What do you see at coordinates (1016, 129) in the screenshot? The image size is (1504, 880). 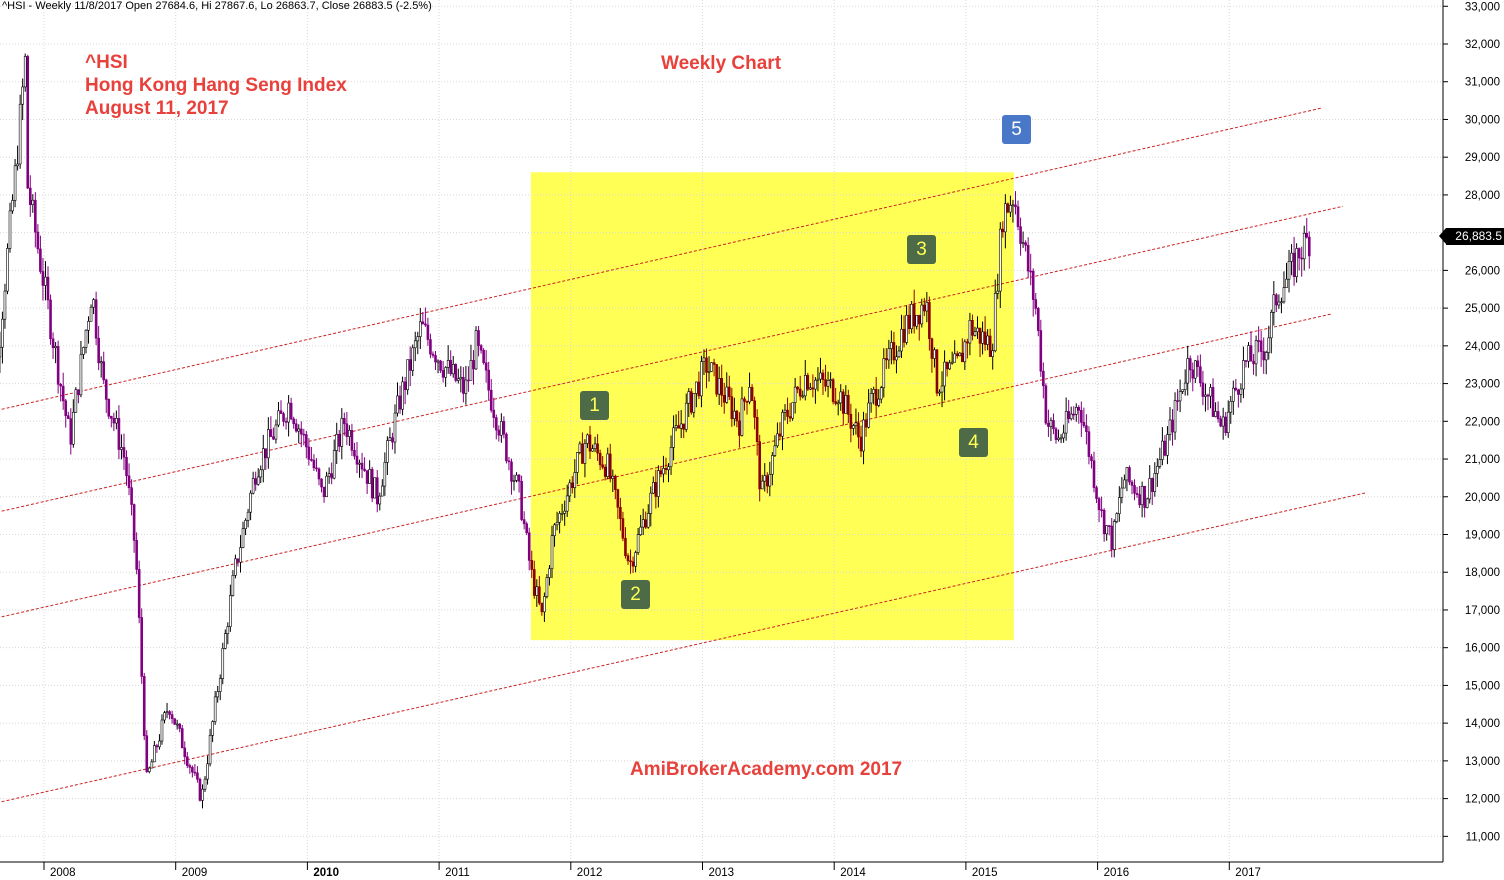 I see `wave-label-5: 5` at bounding box center [1016, 129].